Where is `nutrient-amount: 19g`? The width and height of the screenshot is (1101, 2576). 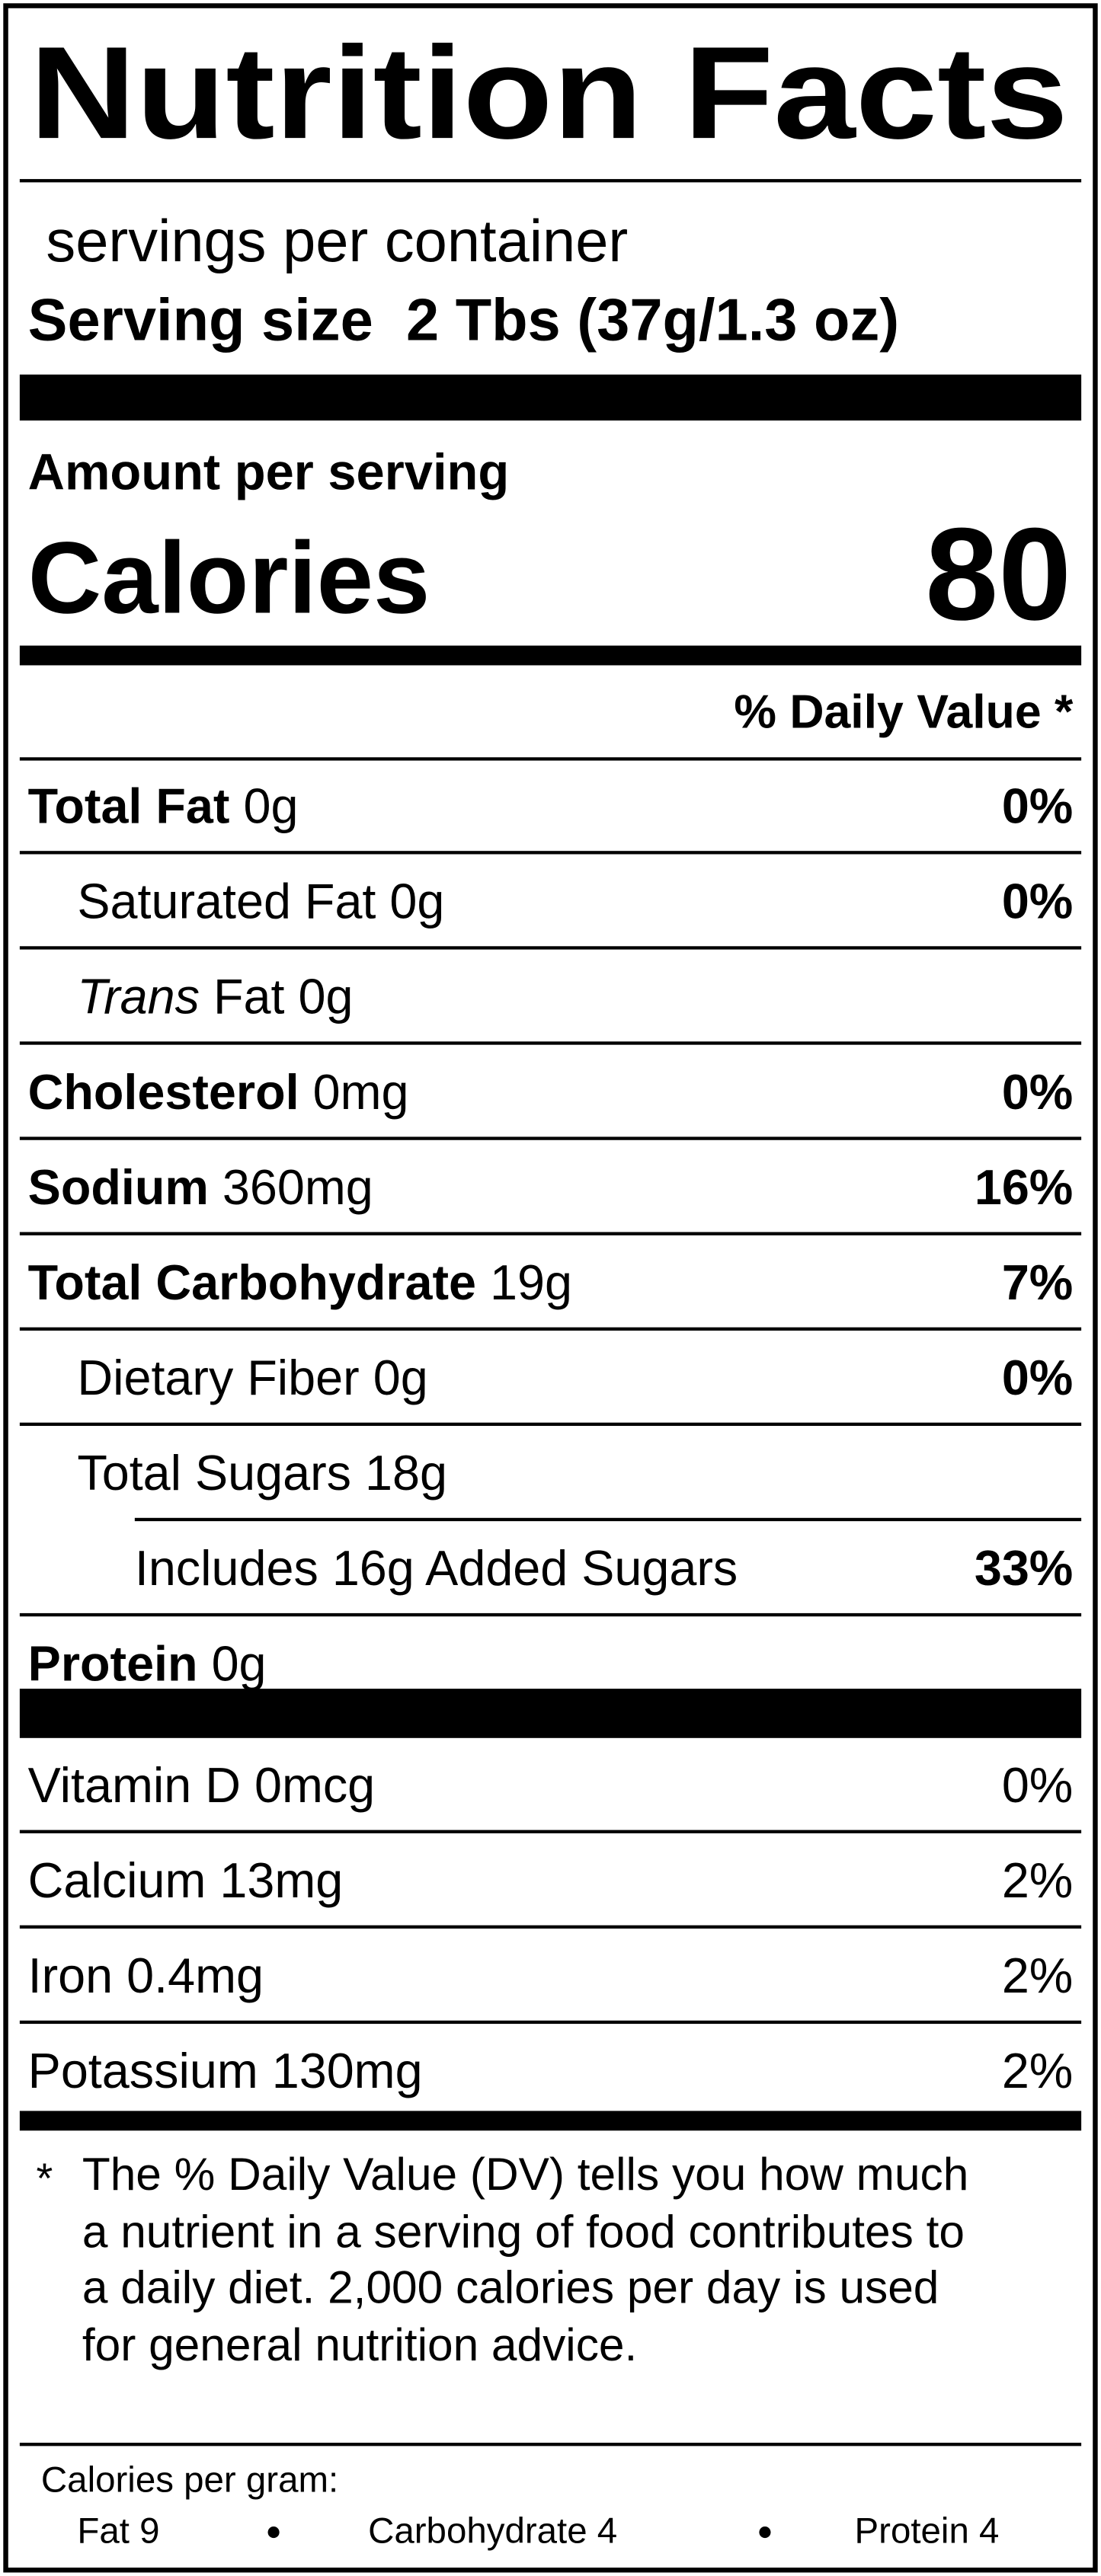 nutrient-amount: 19g is located at coordinates (531, 1284).